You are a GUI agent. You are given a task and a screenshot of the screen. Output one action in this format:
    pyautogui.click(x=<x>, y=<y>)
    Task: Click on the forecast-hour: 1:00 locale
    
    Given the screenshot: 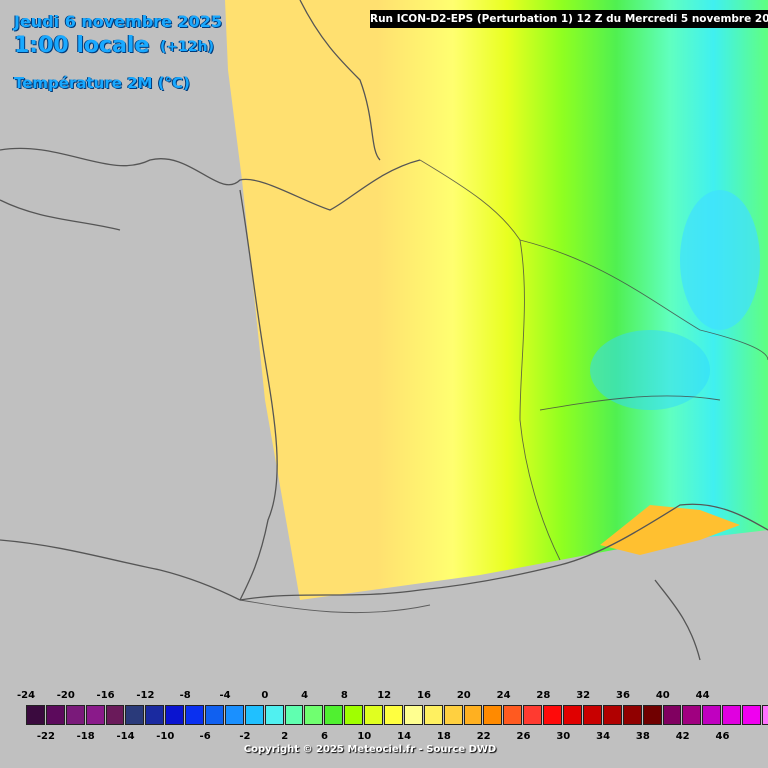 What is the action you would take?
    pyautogui.click(x=82, y=45)
    